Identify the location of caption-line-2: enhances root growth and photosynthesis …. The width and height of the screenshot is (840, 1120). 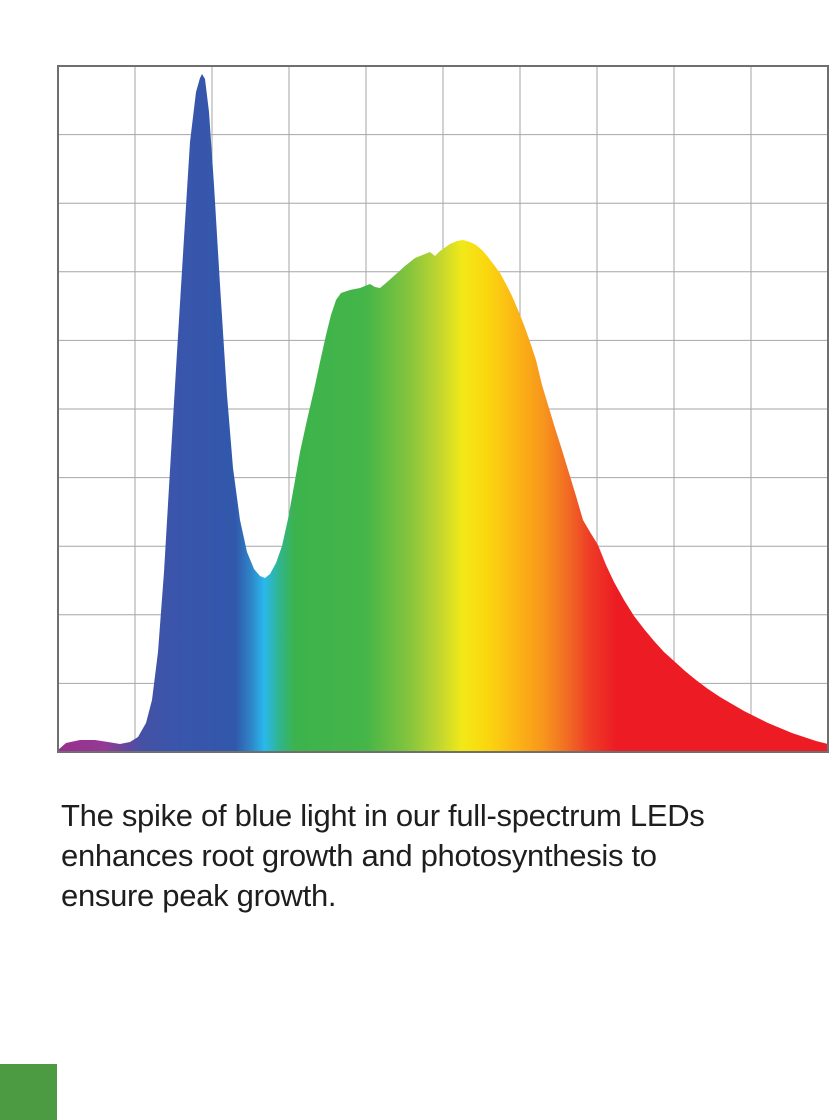
(359, 855).